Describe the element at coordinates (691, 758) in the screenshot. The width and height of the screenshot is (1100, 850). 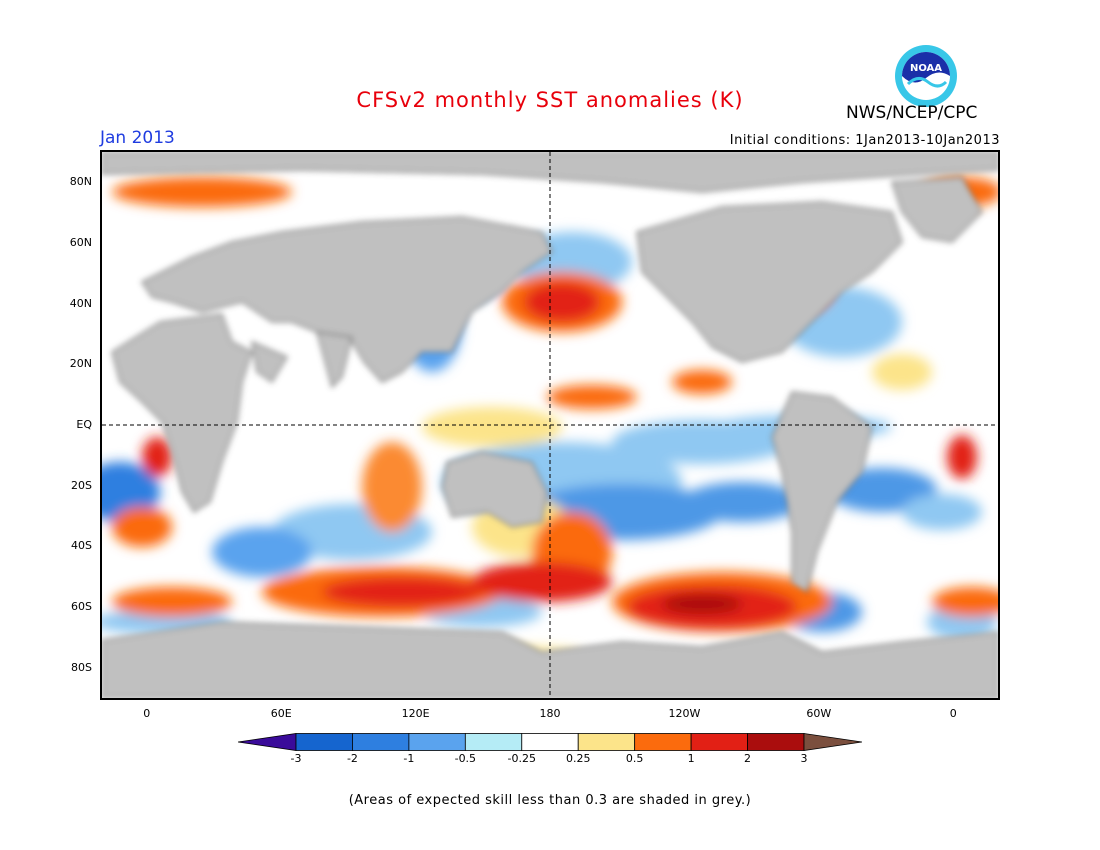
I see `colorbar-tick-7: 1` at that location.